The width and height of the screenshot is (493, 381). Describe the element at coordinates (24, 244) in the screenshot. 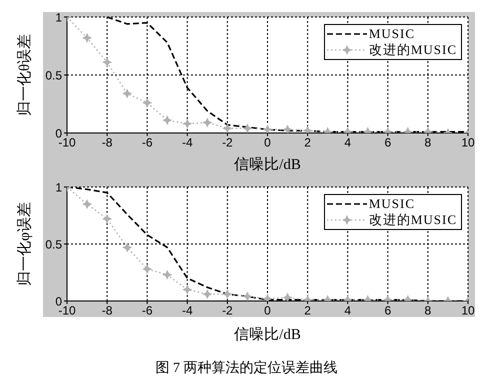

I see `y-axis-title: 归一化φ误差` at that location.